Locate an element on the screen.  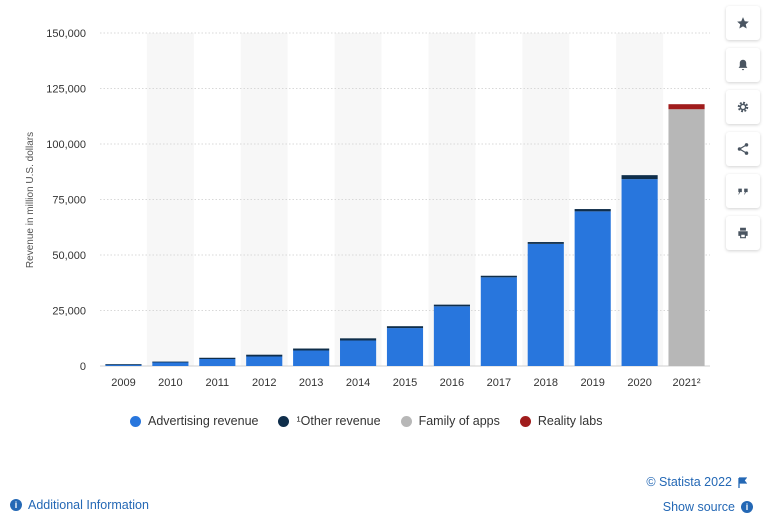
share-button is located at coordinates (743, 149).